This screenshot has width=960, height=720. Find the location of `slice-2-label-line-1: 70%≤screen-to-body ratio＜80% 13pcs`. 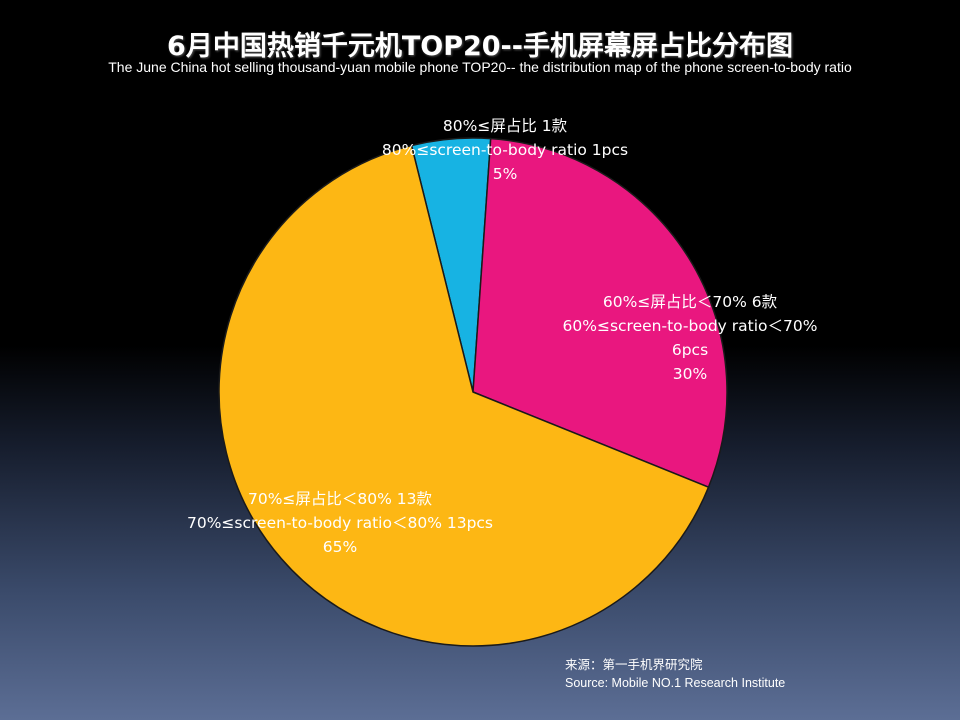

slice-2-label-line-1: 70%≤screen-to-body ratio＜80% 13pcs is located at coordinates (340, 523).